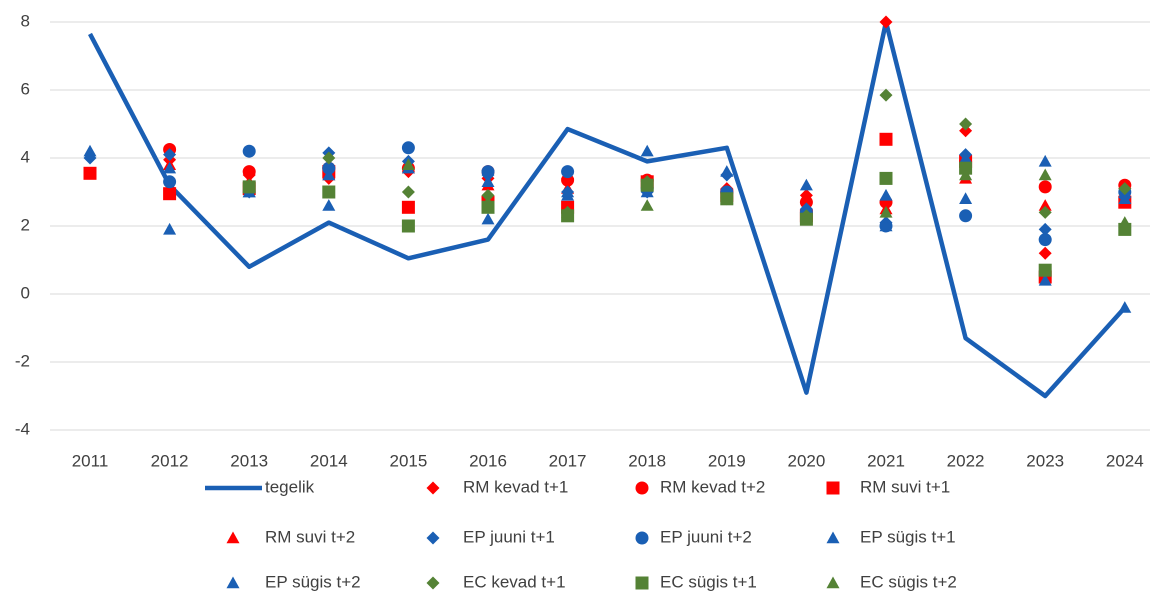  What do you see at coordinates (886, 460) in the screenshot?
I see `x-tick-label: 2021` at bounding box center [886, 460].